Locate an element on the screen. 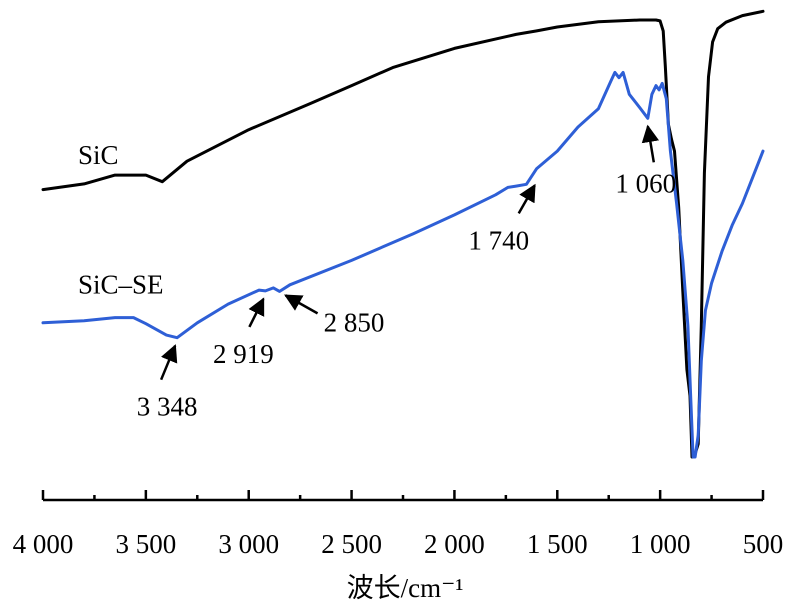 The width and height of the screenshot is (793, 612). x-tick-label: 1 000 is located at coordinates (660, 544).